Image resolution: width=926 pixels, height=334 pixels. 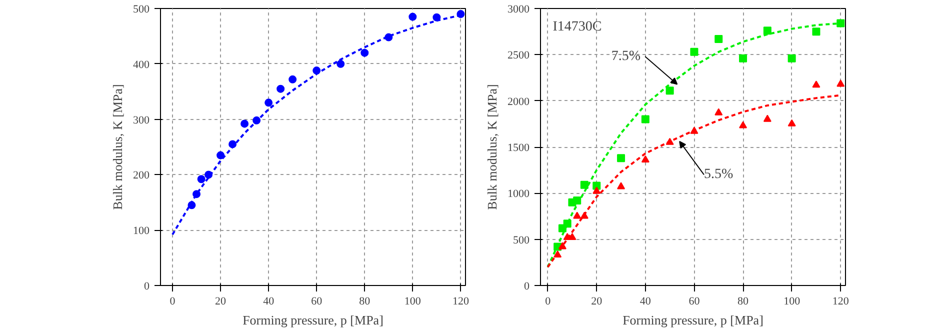 I want to click on text: I14730C, so click(x=577, y=27).